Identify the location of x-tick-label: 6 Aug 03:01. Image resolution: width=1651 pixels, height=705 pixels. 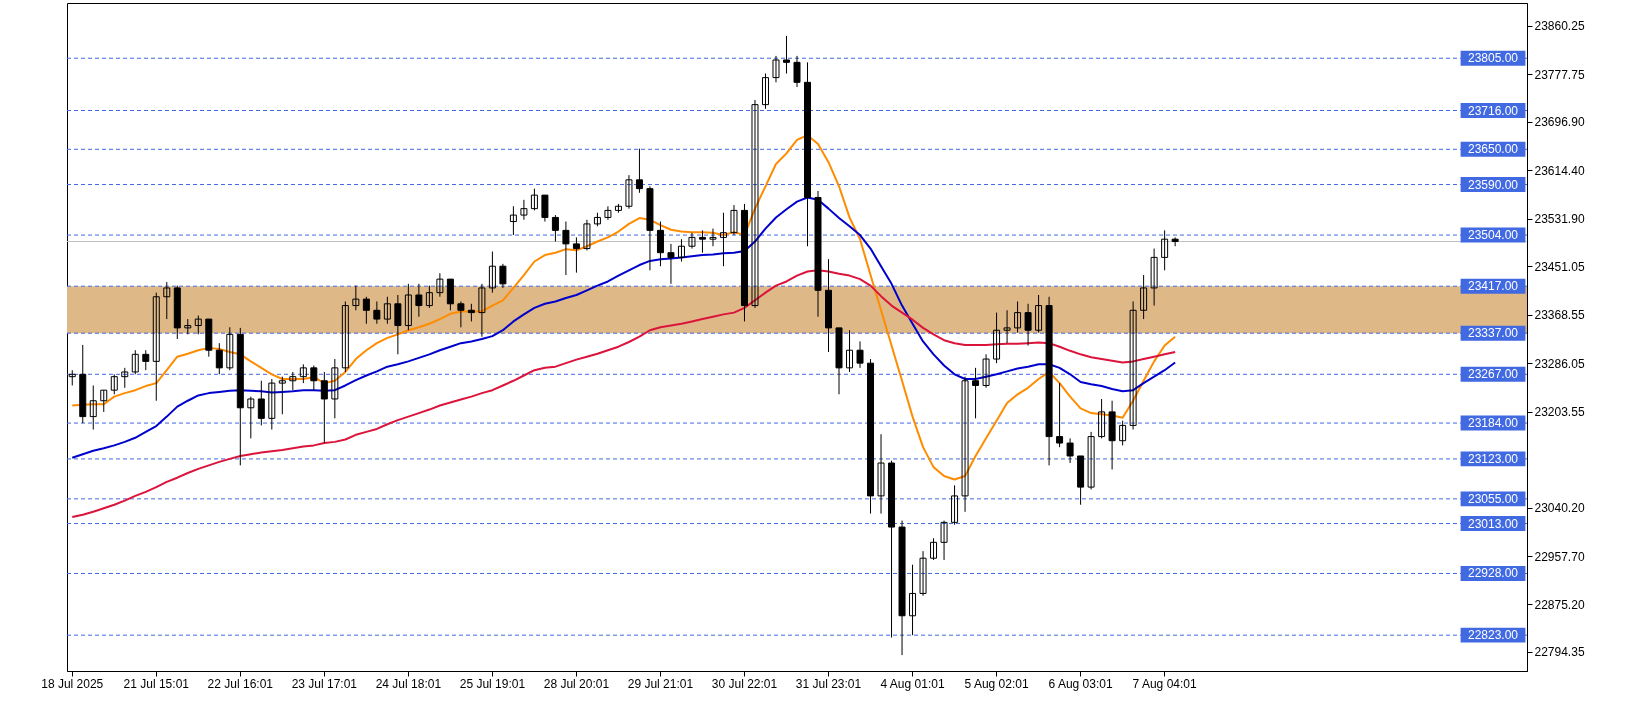
(1080, 683).